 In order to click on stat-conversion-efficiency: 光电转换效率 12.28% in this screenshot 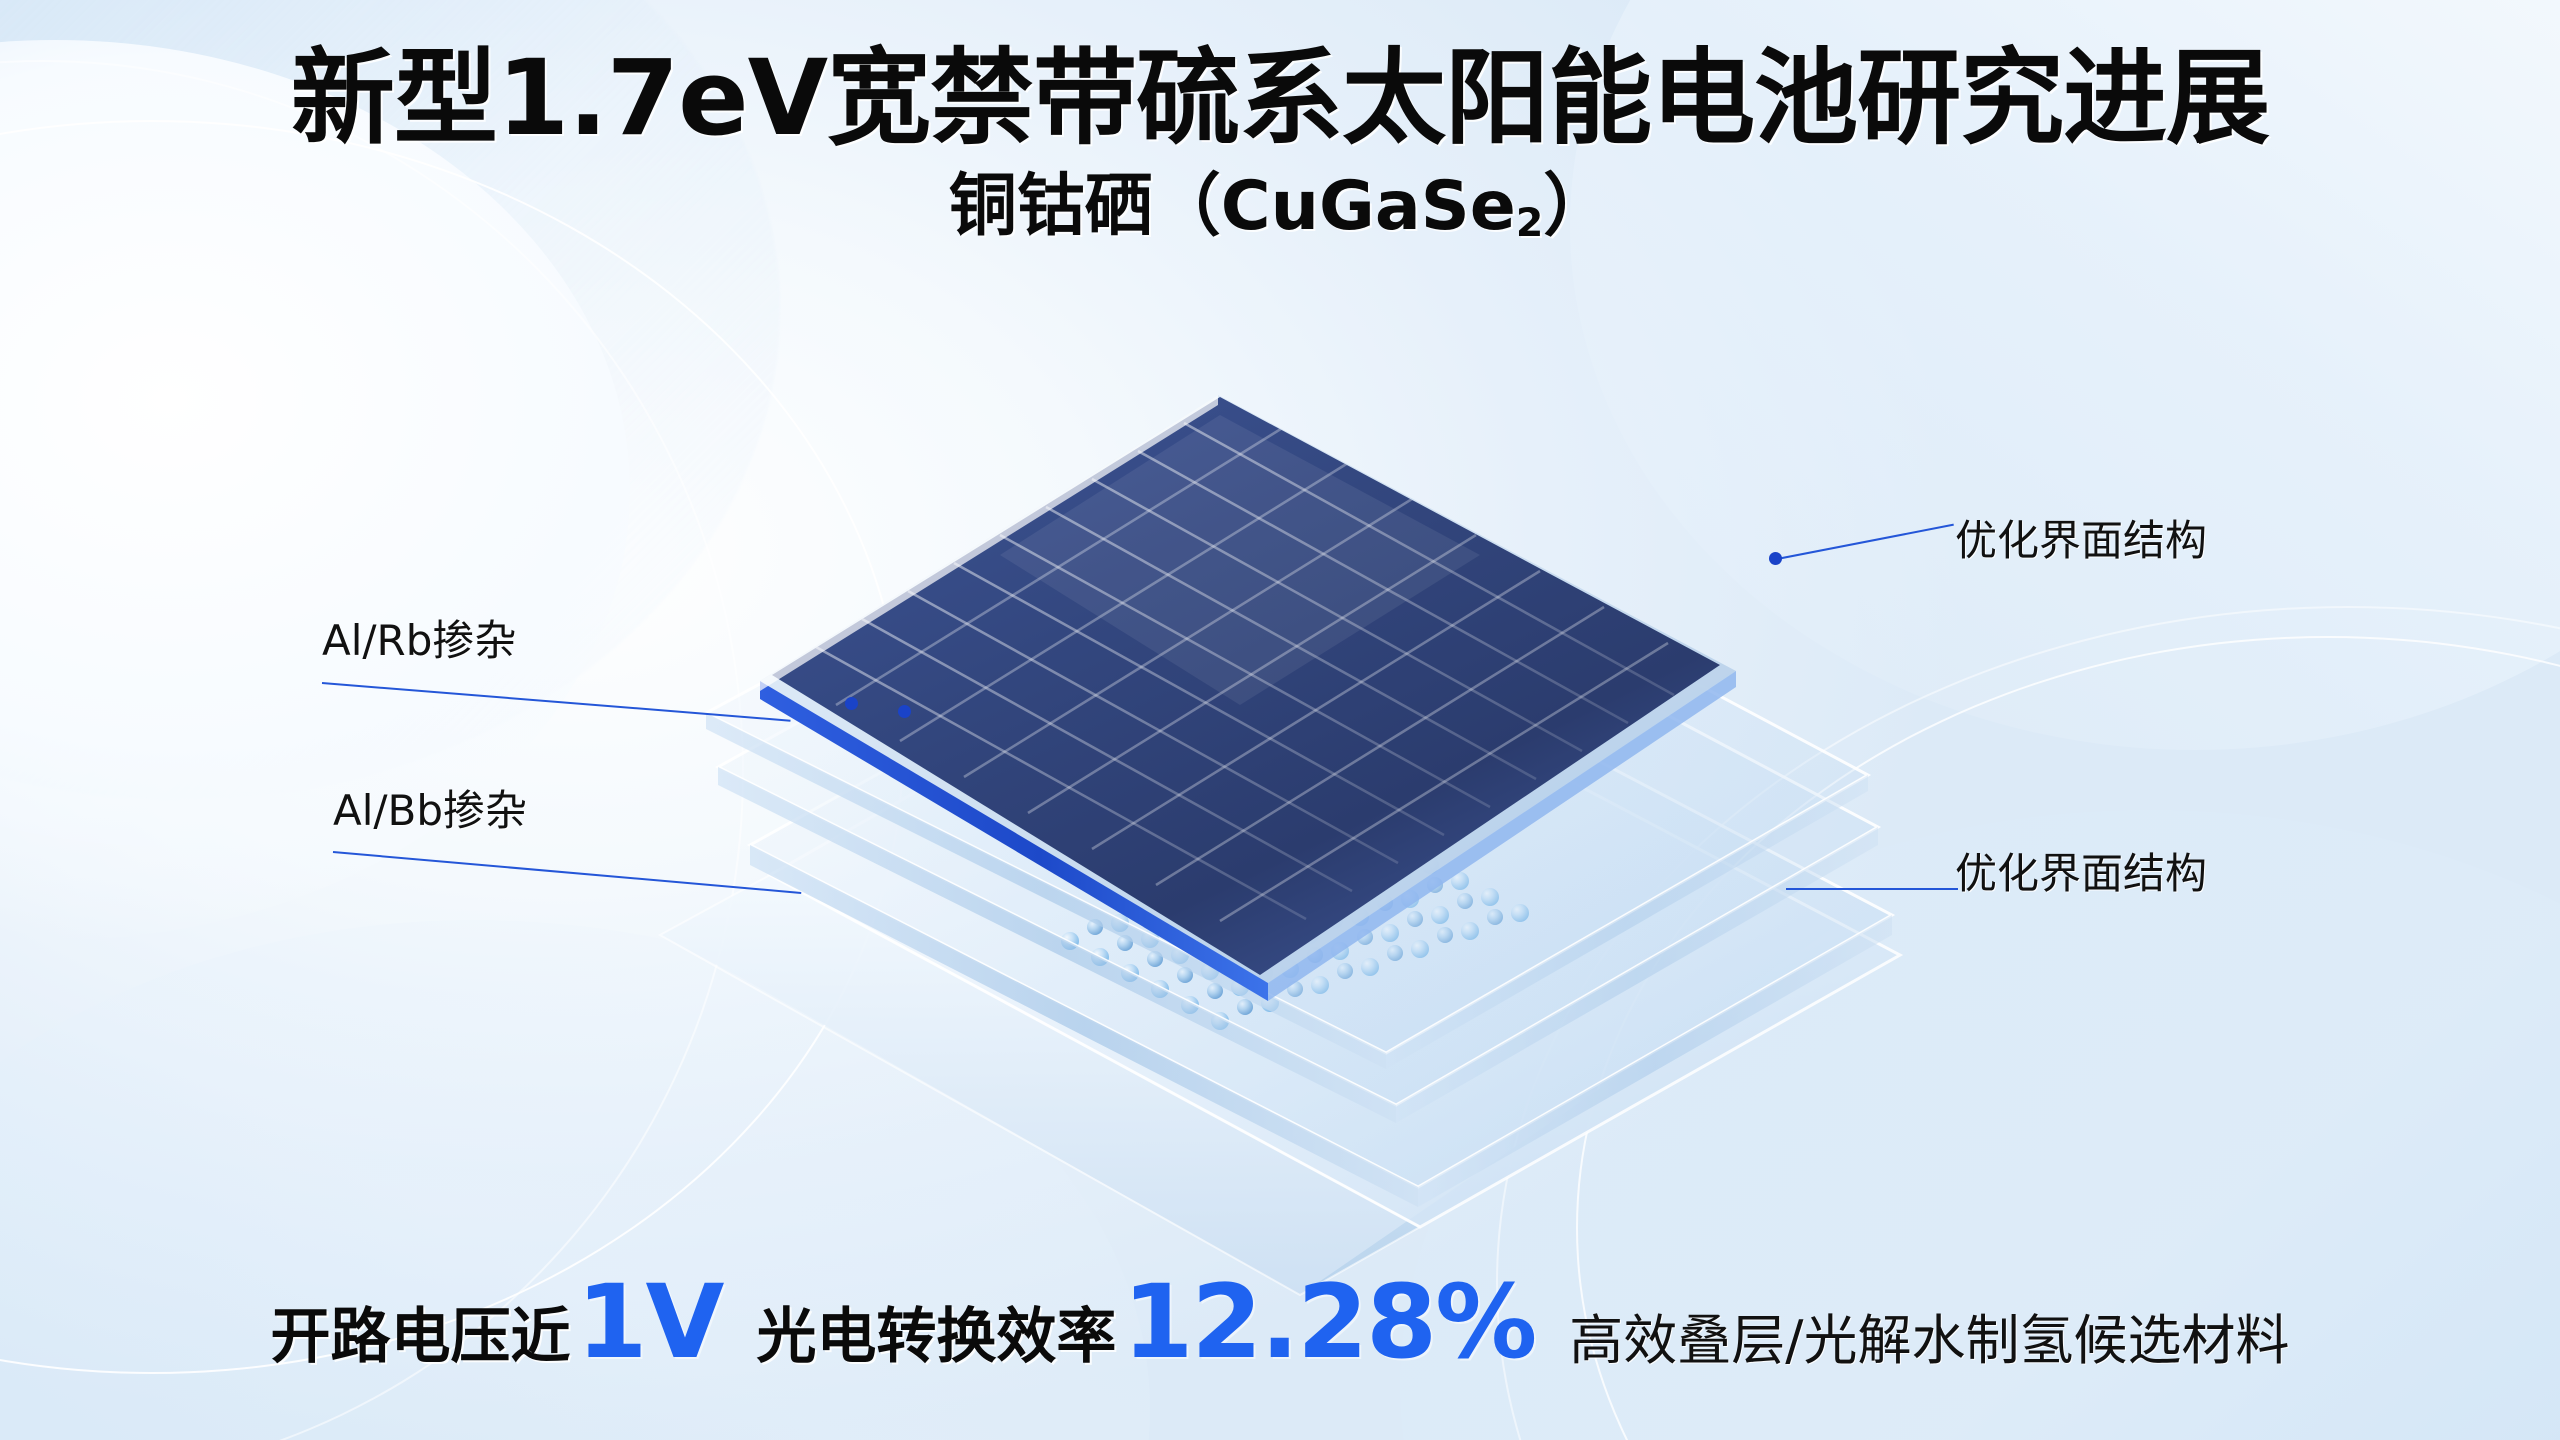, I will do `click(1146, 1323)`.